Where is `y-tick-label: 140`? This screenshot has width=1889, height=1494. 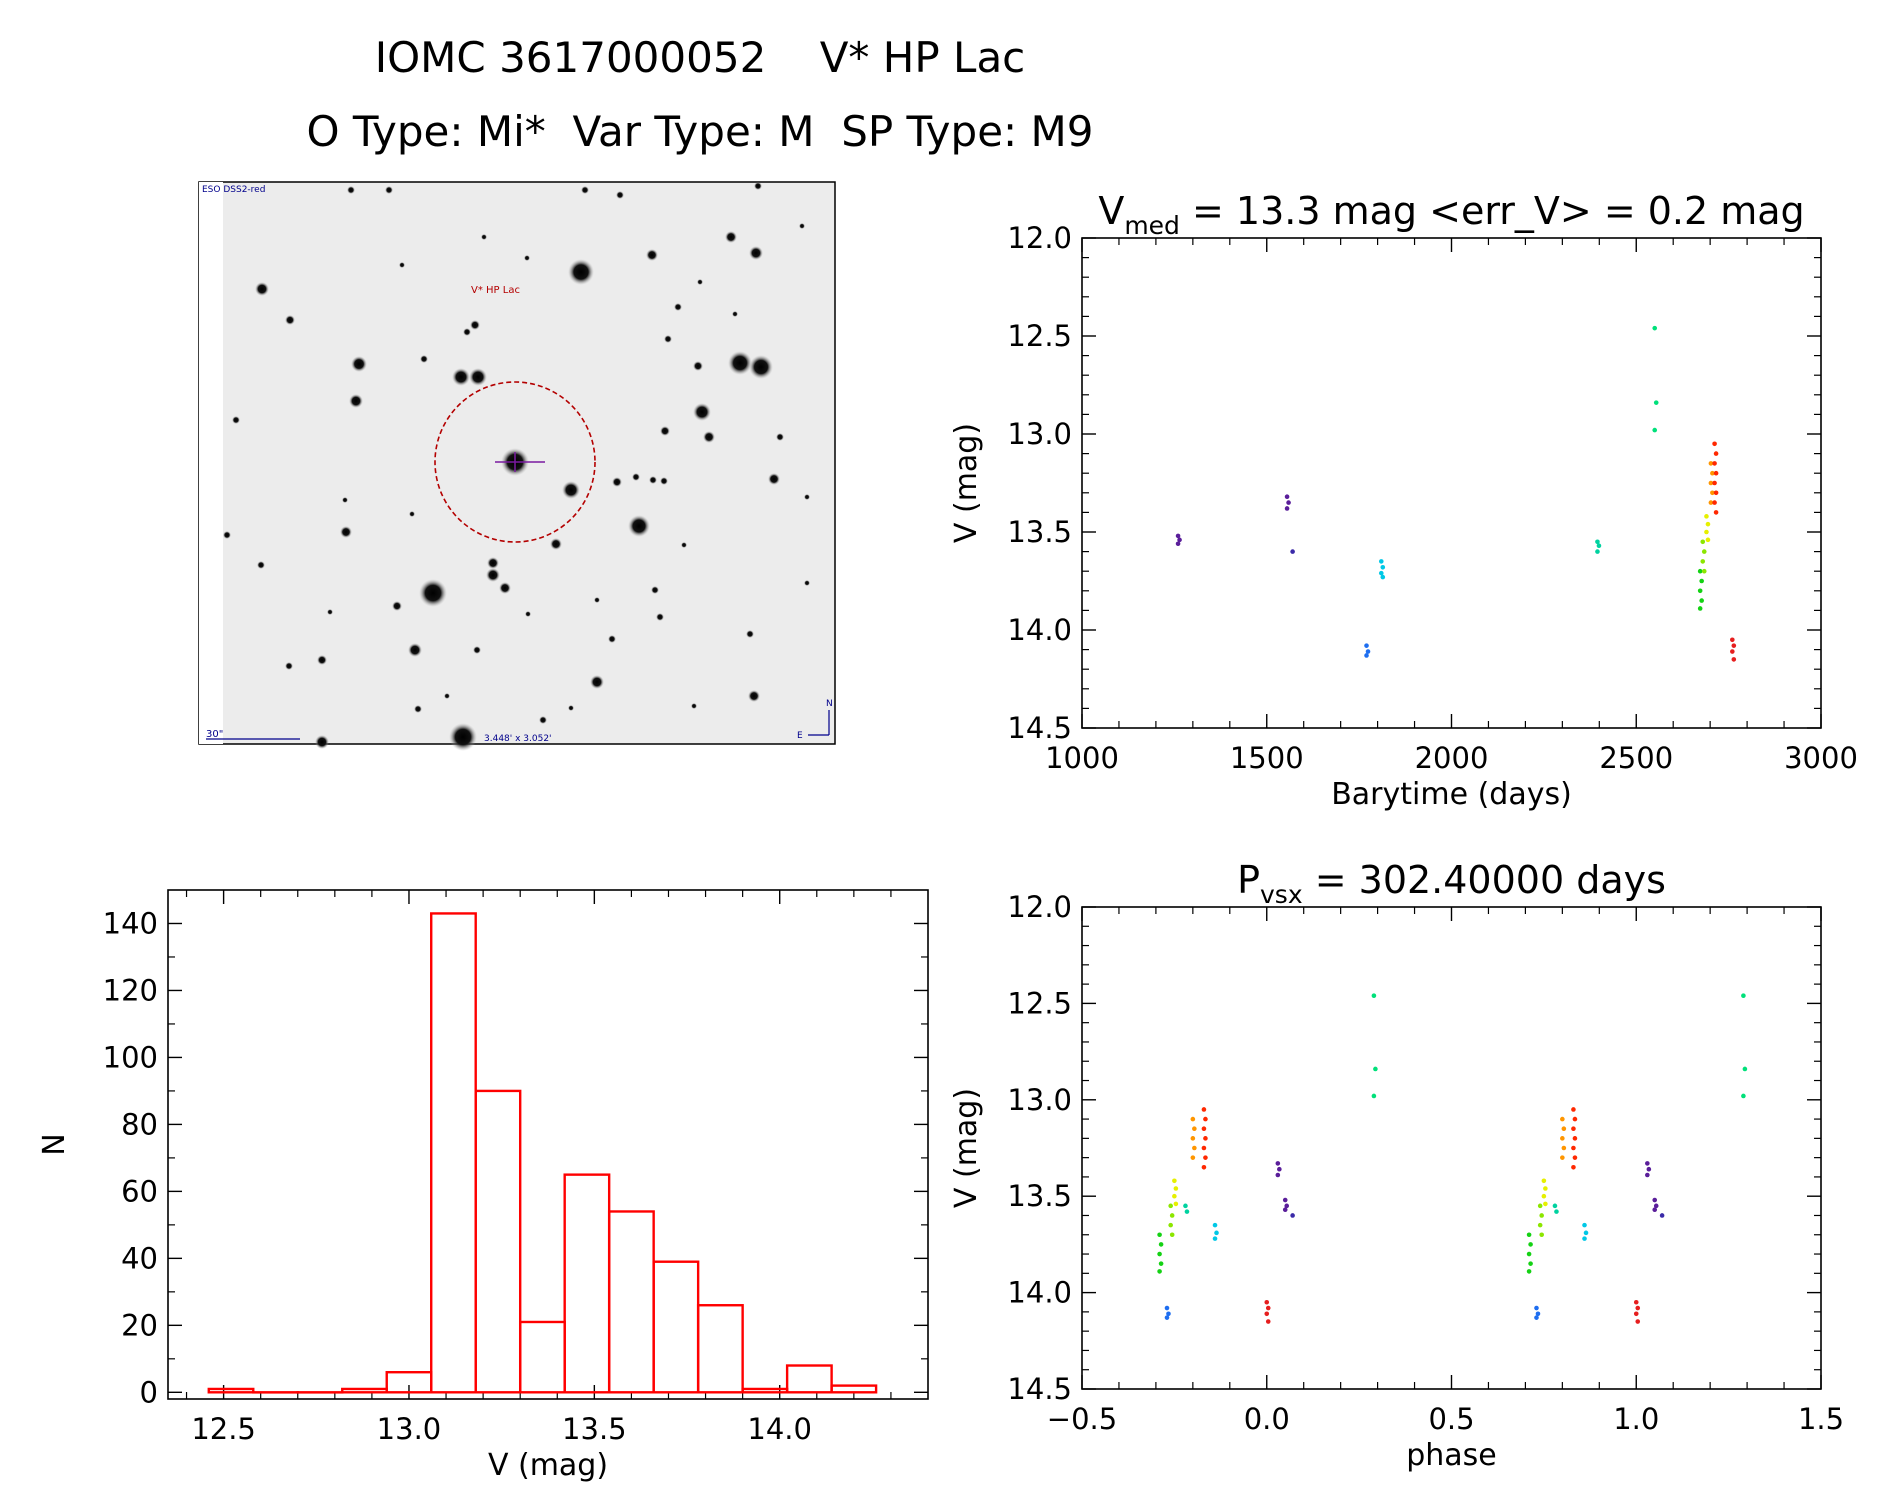
y-tick-label: 140 is located at coordinates (130, 923).